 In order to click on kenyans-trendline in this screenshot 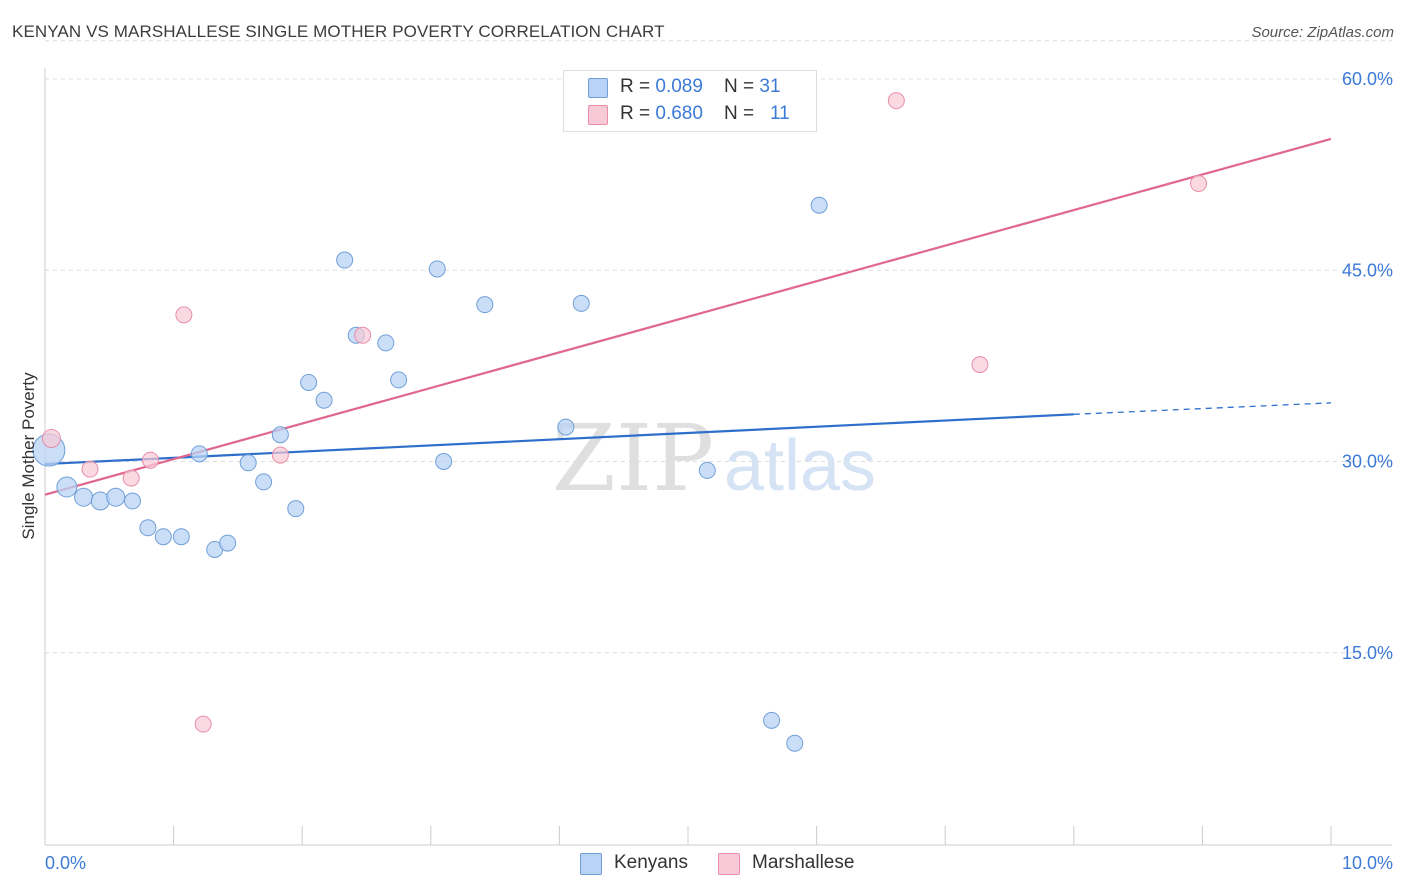, I will do `click(559, 439)`.